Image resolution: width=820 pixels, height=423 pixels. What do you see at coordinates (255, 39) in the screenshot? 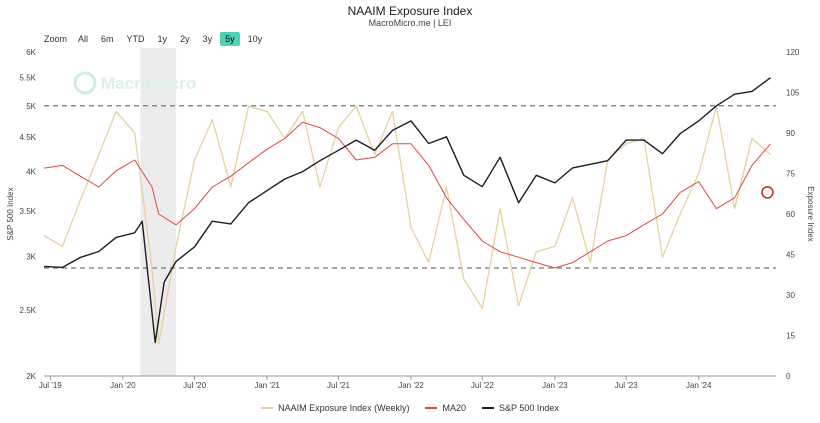
I see `zoom-10y-button: 10y` at bounding box center [255, 39].